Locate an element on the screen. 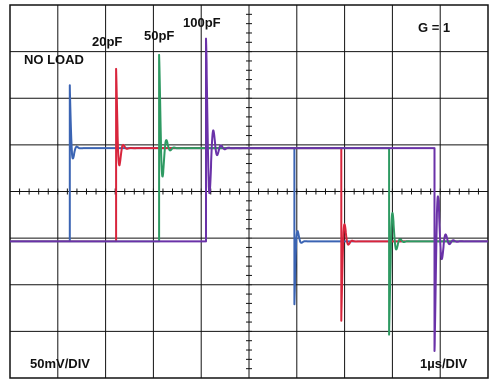 The height and width of the screenshot is (390, 490). annotation-100pf: 100pF is located at coordinates (202, 22).